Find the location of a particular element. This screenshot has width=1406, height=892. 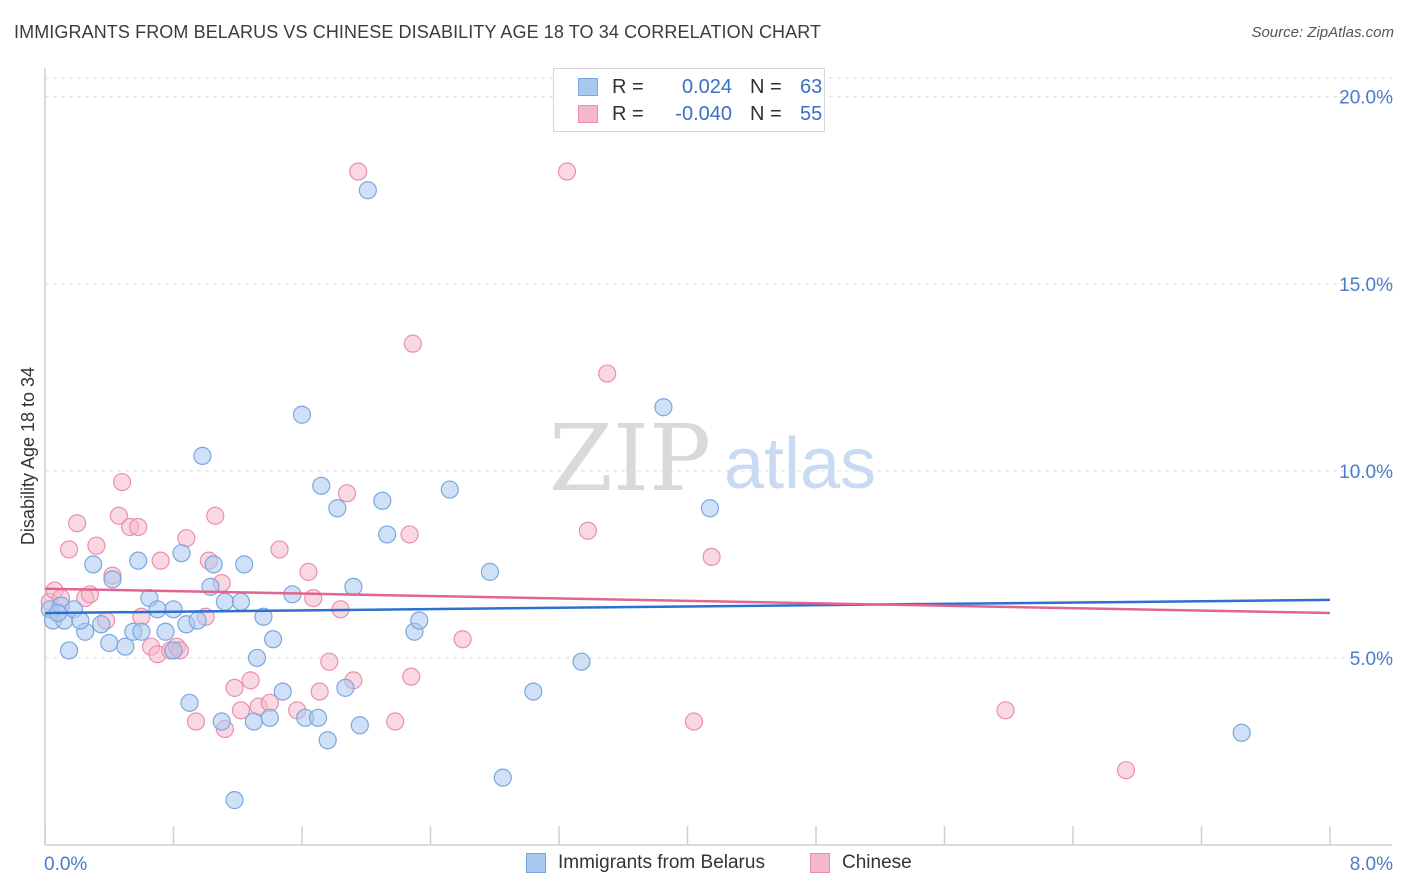

legend-row-chinese: R = -0.040 N = 55 is located at coordinates (700, 114).